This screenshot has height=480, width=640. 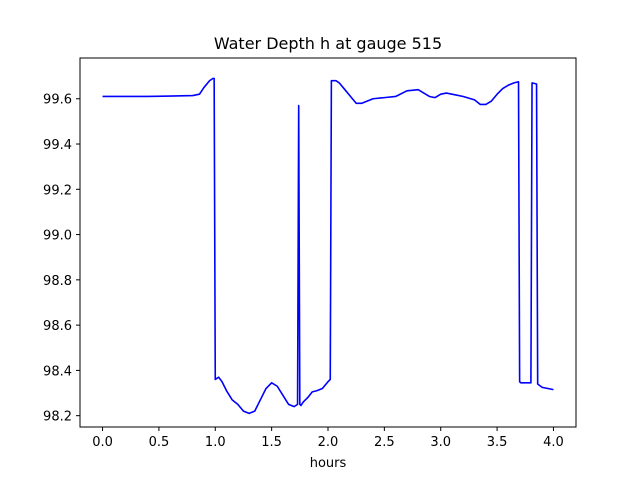 I want to click on y-tick-label: 99.2, so click(x=57, y=190).